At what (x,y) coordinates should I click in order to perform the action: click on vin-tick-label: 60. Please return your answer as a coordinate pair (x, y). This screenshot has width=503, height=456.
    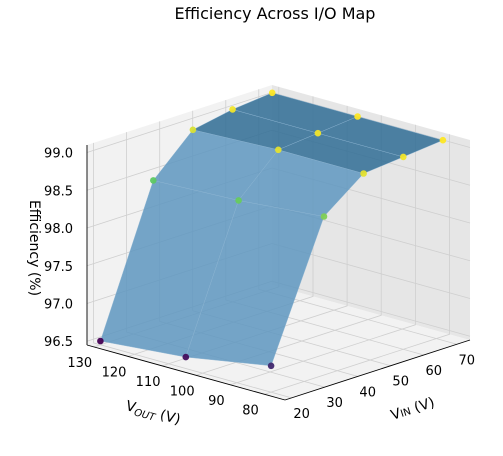
    Looking at the image, I should click on (434, 371).